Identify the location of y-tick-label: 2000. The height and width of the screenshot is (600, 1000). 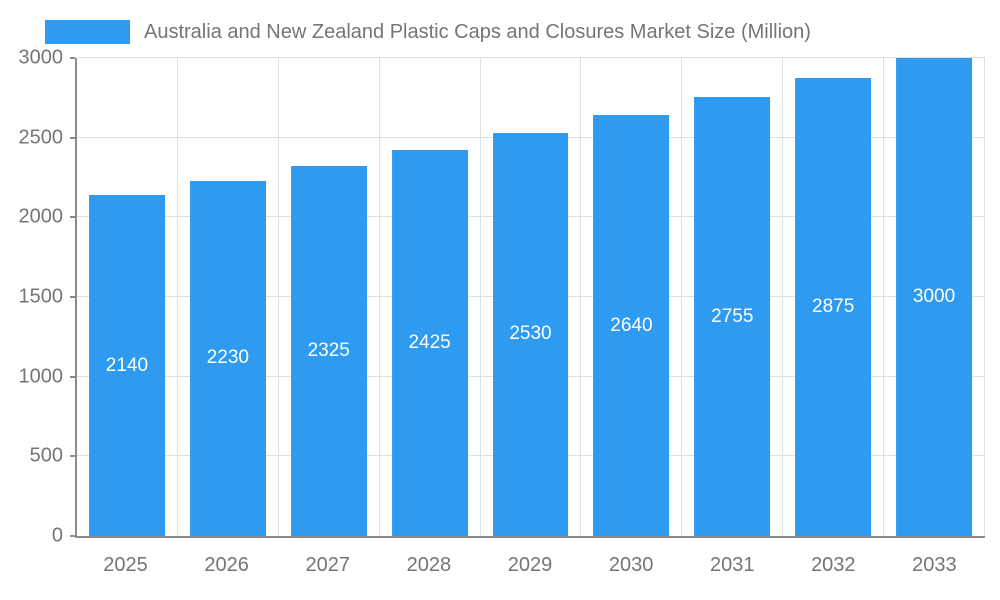
(41, 216).